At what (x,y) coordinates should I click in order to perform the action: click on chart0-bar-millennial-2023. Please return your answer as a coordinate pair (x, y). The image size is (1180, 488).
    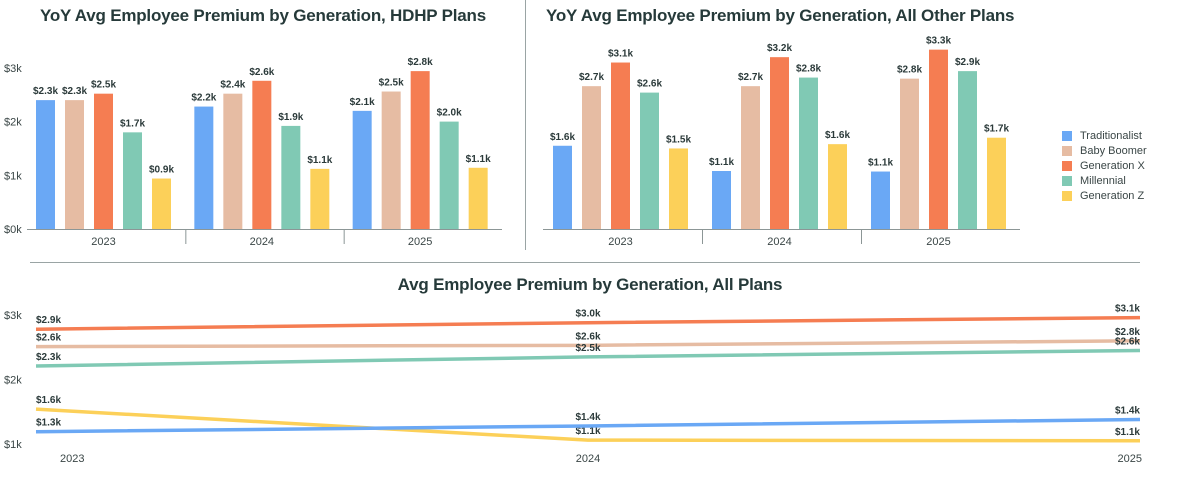
    Looking at the image, I should click on (132, 180).